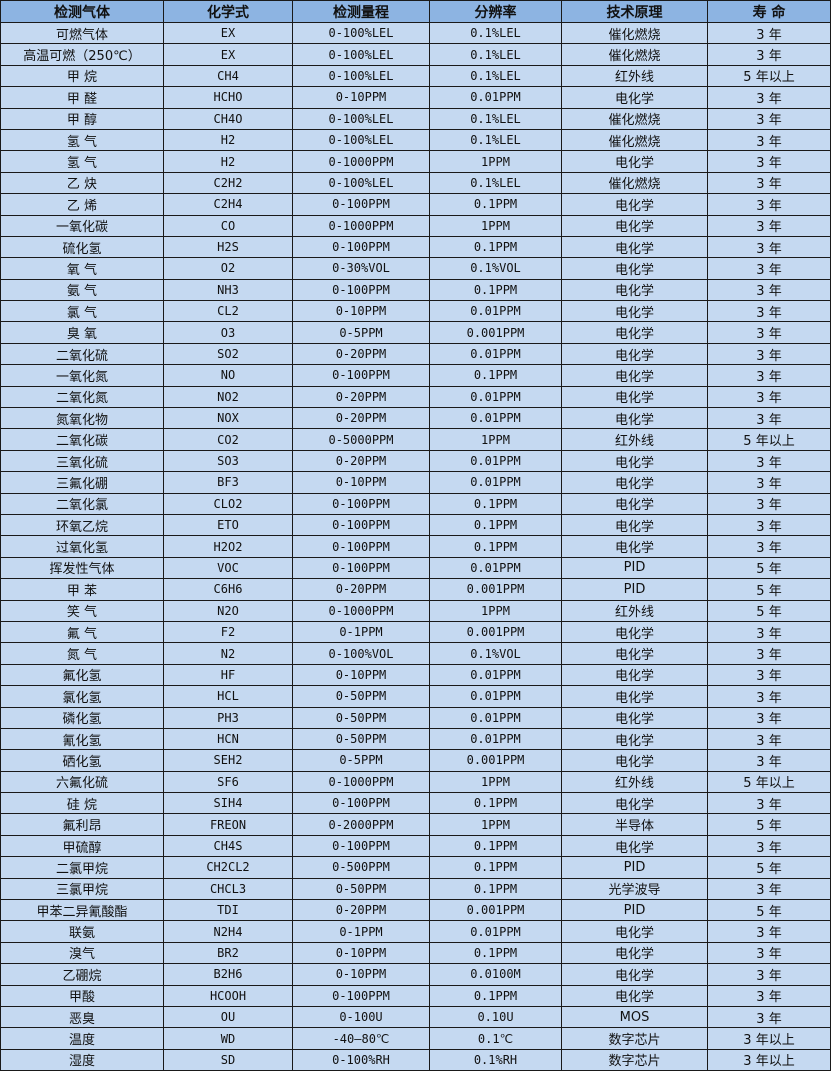  I want to click on table-row: 硅 烷 SIH4 0-100PPM 0.1PPM 电化学 3 年, so click(415, 803).